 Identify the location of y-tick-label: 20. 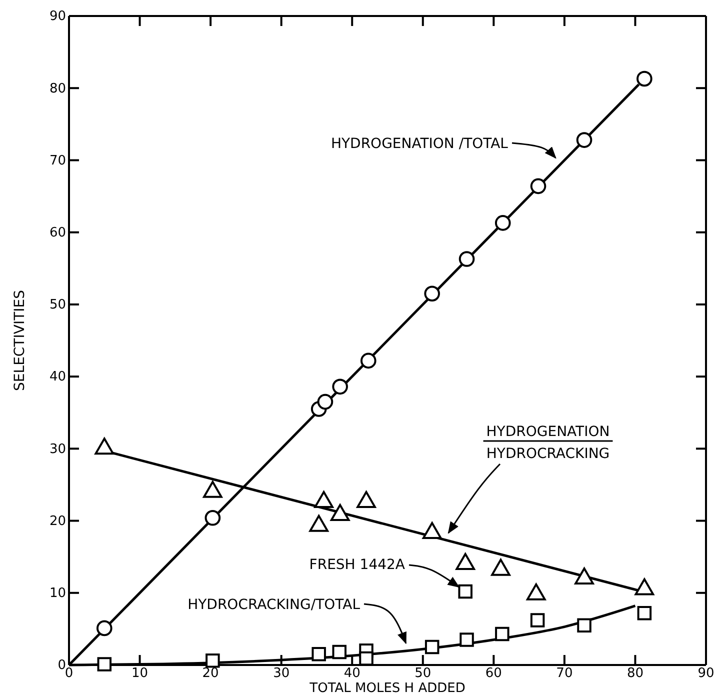
(57, 521).